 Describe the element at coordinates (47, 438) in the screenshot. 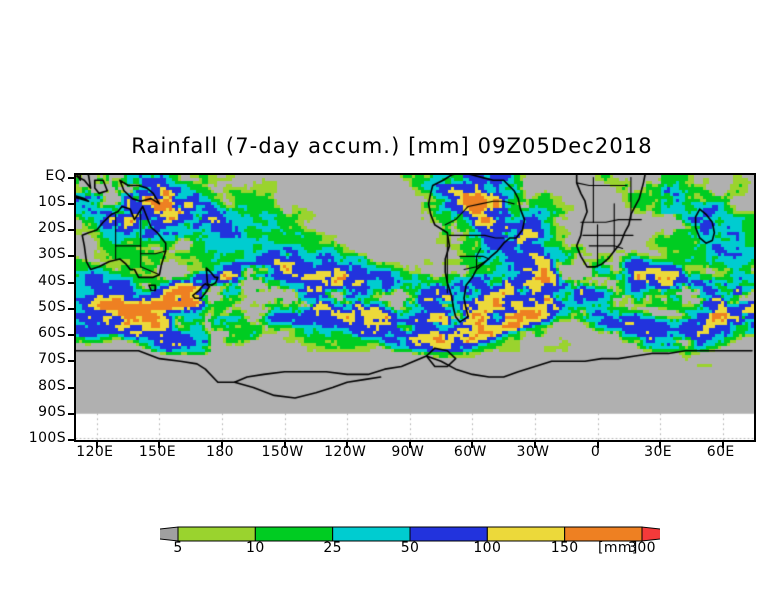

I see `y-axis-tick-label: 100S` at that location.